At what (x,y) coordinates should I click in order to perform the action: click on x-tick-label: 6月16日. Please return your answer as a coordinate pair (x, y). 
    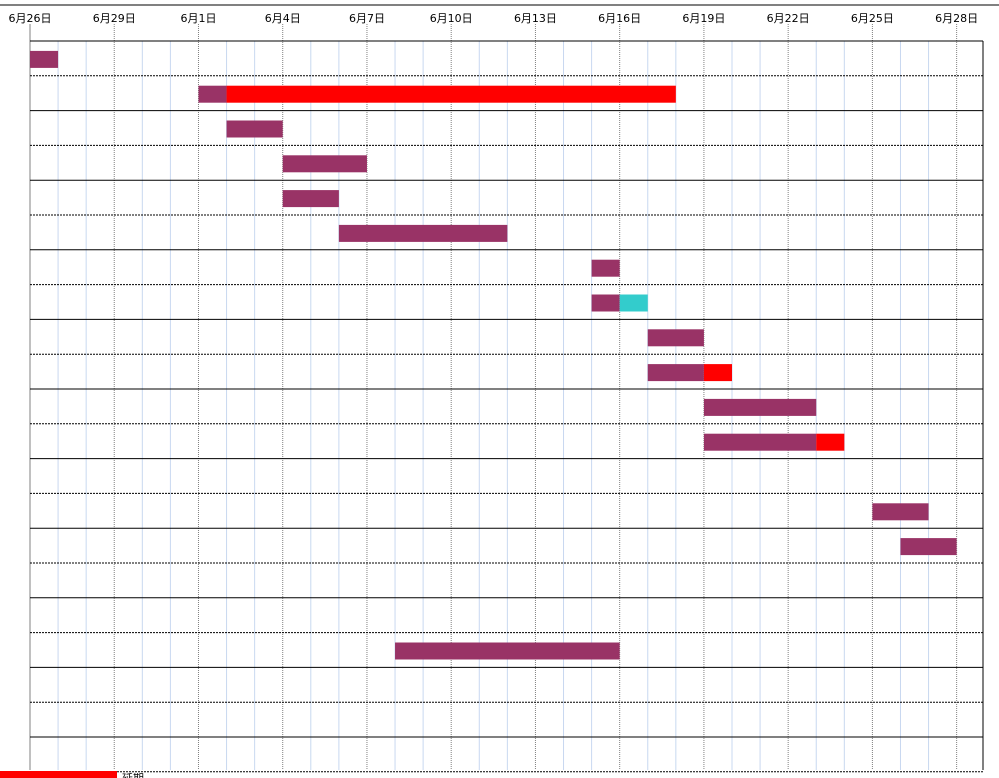
    Looking at the image, I should click on (619, 18).